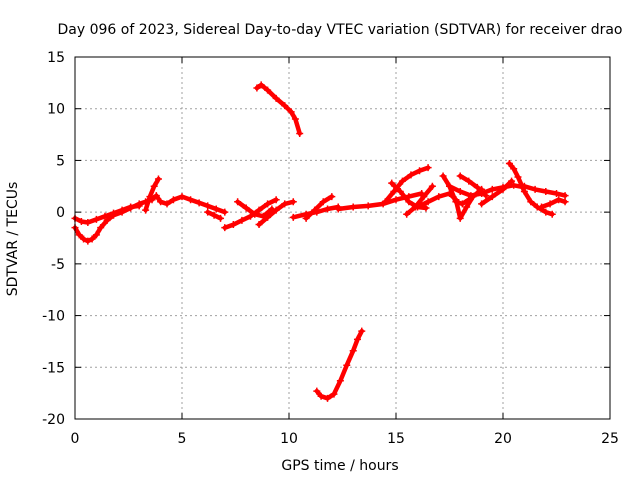 The width and height of the screenshot is (640, 480). I want to click on y-tick-label: 15, so click(56, 58).